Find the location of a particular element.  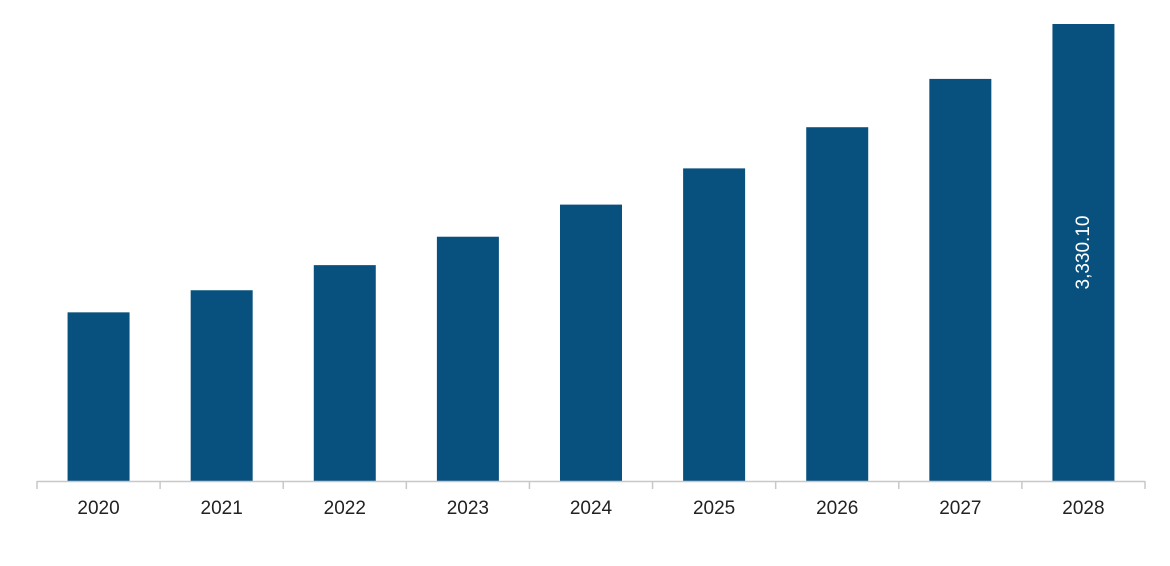

data-label-2028: 3,330.10 is located at coordinates (1083, 253).